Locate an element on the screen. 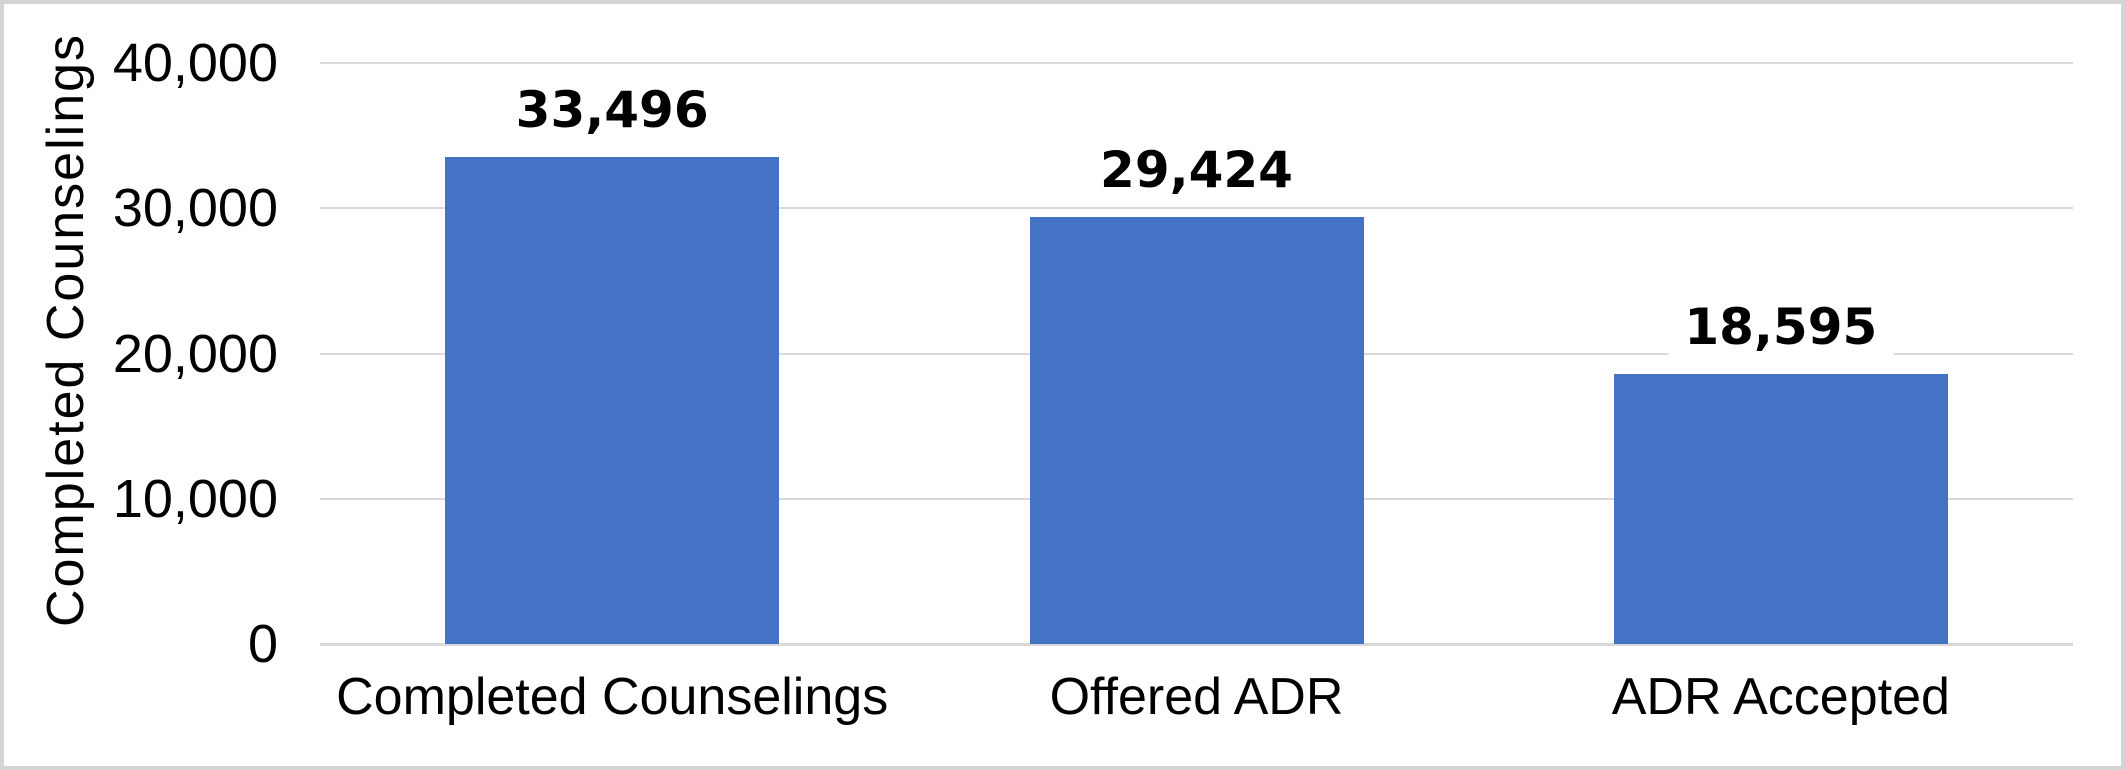 This screenshot has height=770, width=2125. bar-value-label: 29,424 is located at coordinates (1196, 169).